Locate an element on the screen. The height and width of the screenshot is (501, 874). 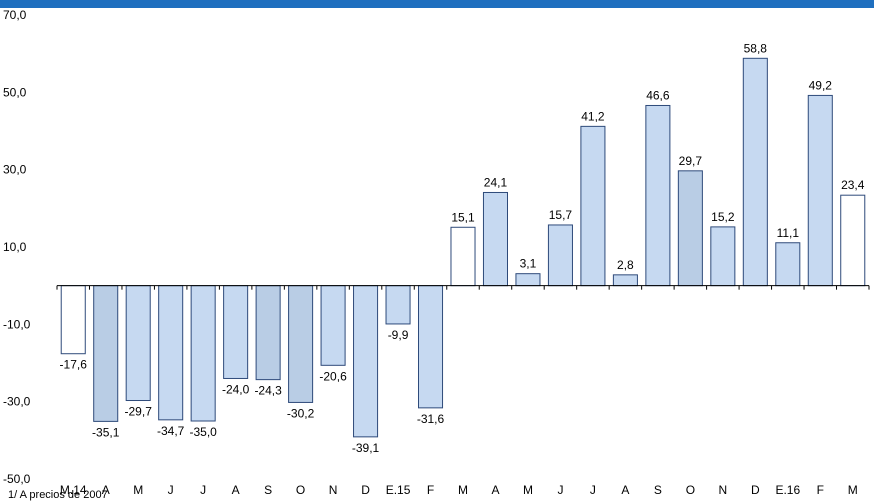
value-label: -17,6 is located at coordinates (74, 365).